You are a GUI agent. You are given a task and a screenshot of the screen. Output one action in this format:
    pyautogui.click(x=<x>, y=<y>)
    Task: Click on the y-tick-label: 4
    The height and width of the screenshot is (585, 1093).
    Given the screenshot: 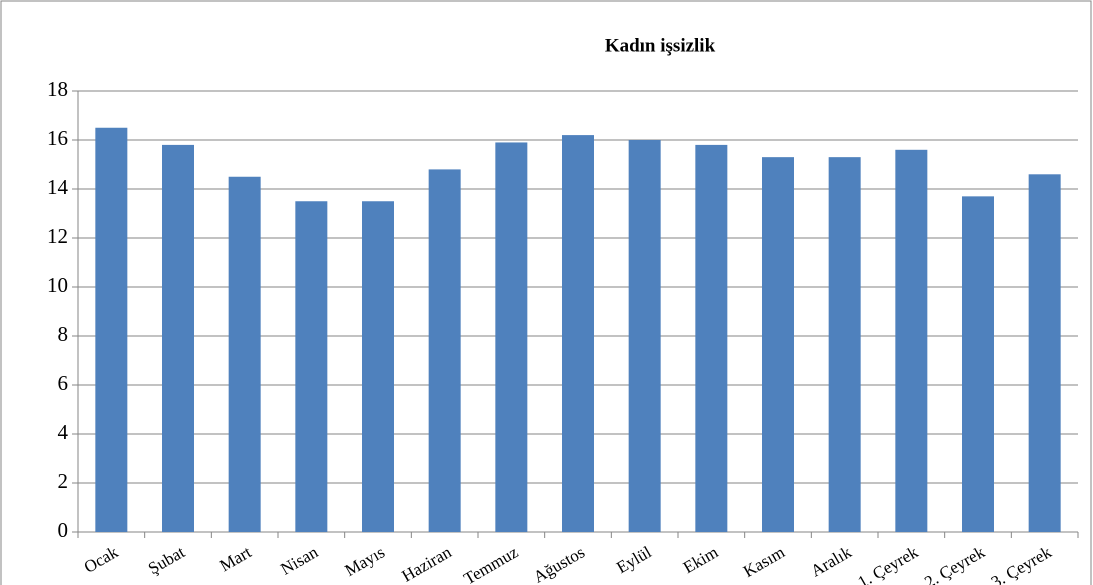 What is the action you would take?
    pyautogui.click(x=63, y=432)
    